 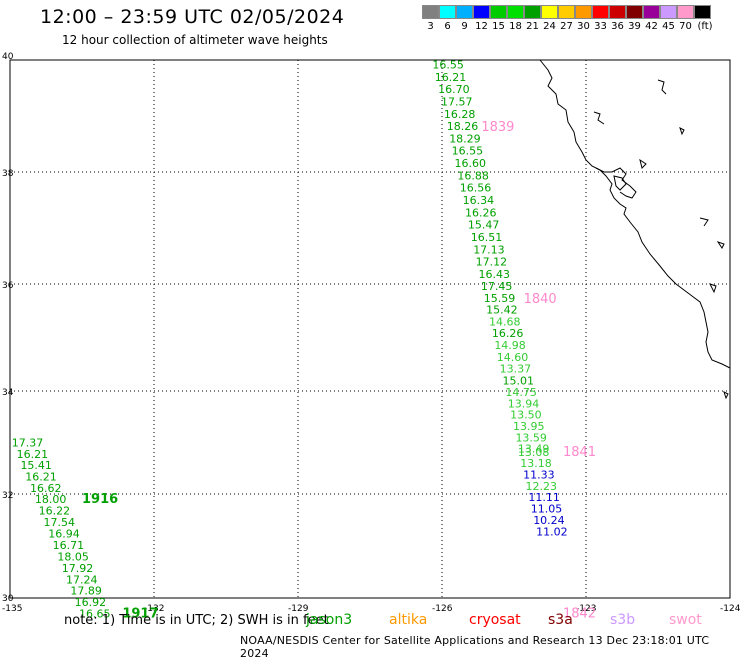 I want to click on scale-label: 21, so click(x=532, y=26).